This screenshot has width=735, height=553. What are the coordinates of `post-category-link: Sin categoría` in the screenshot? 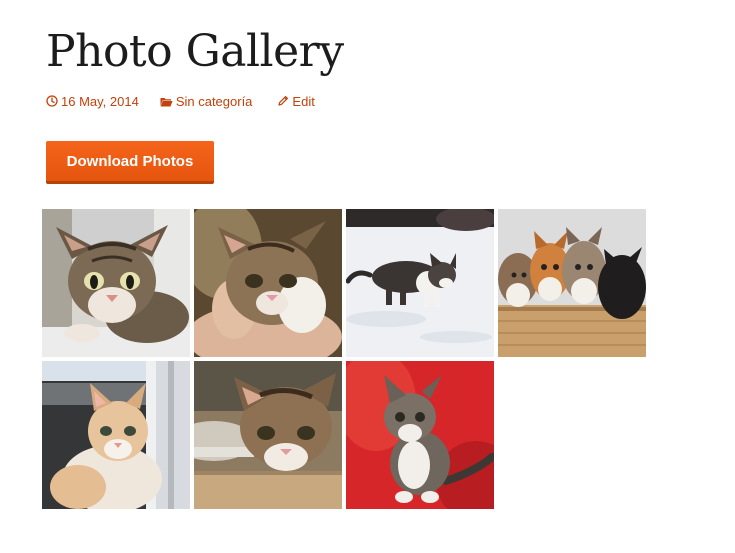 It's located at (206, 101).